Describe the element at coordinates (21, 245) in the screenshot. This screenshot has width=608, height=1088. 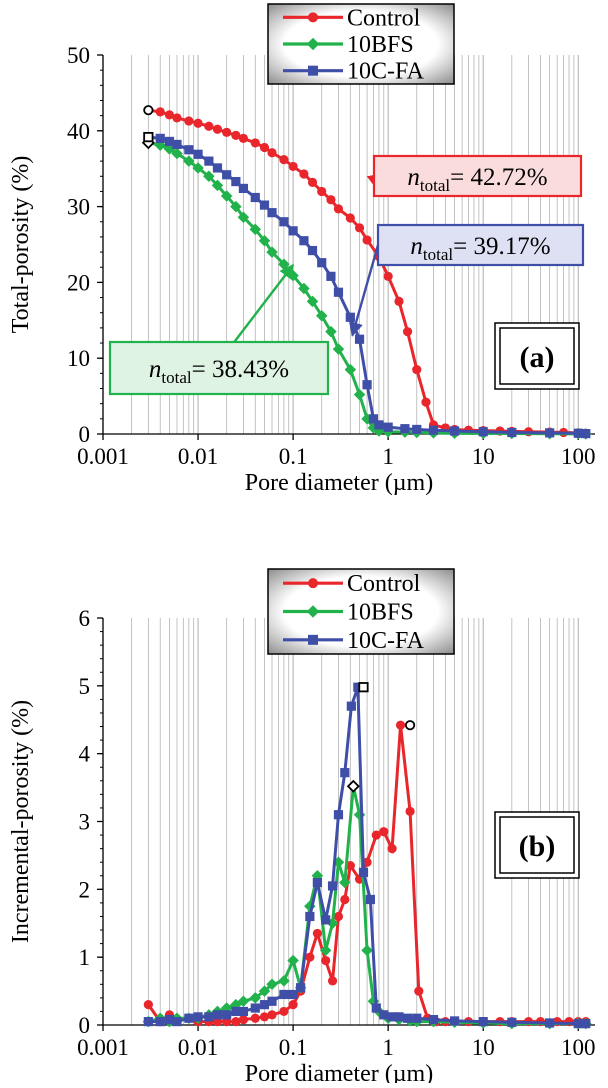
I see `y-axis-label: Total-porosity (%)` at that location.